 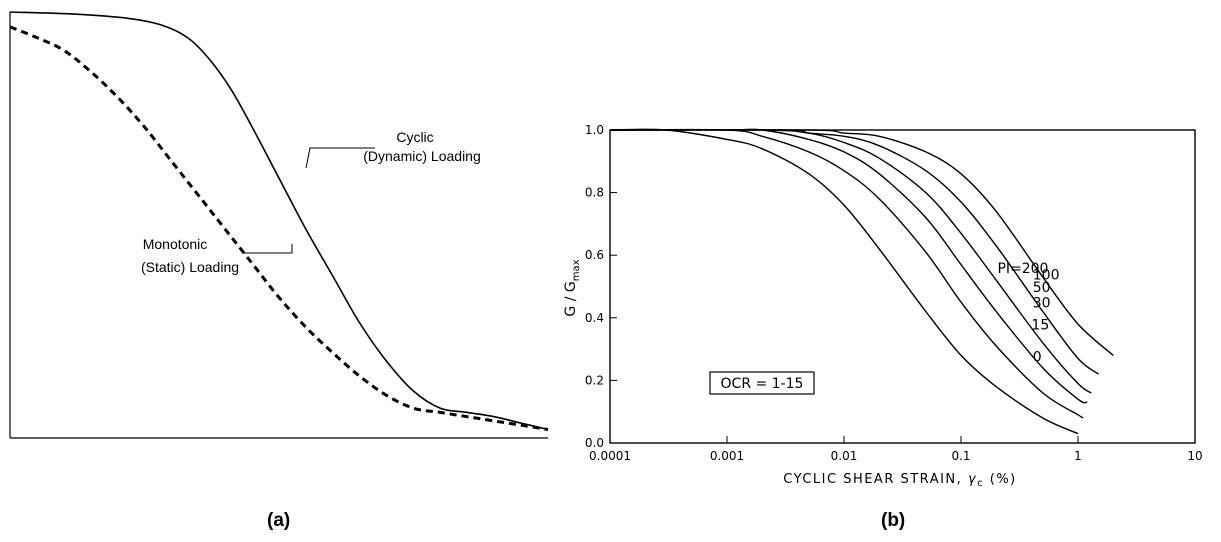 I want to click on chart-b-y-tick-label: 0.8, so click(x=594, y=193).